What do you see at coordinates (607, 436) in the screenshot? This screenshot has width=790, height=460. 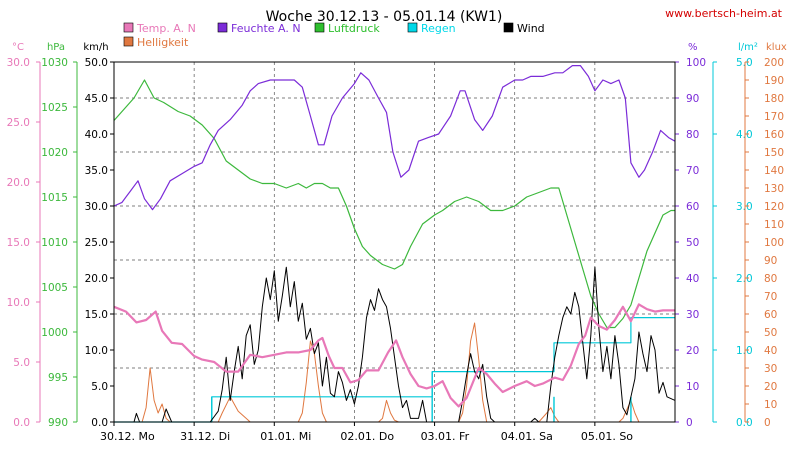 I see `x-tick-label: 05.01. So` at bounding box center [607, 436].